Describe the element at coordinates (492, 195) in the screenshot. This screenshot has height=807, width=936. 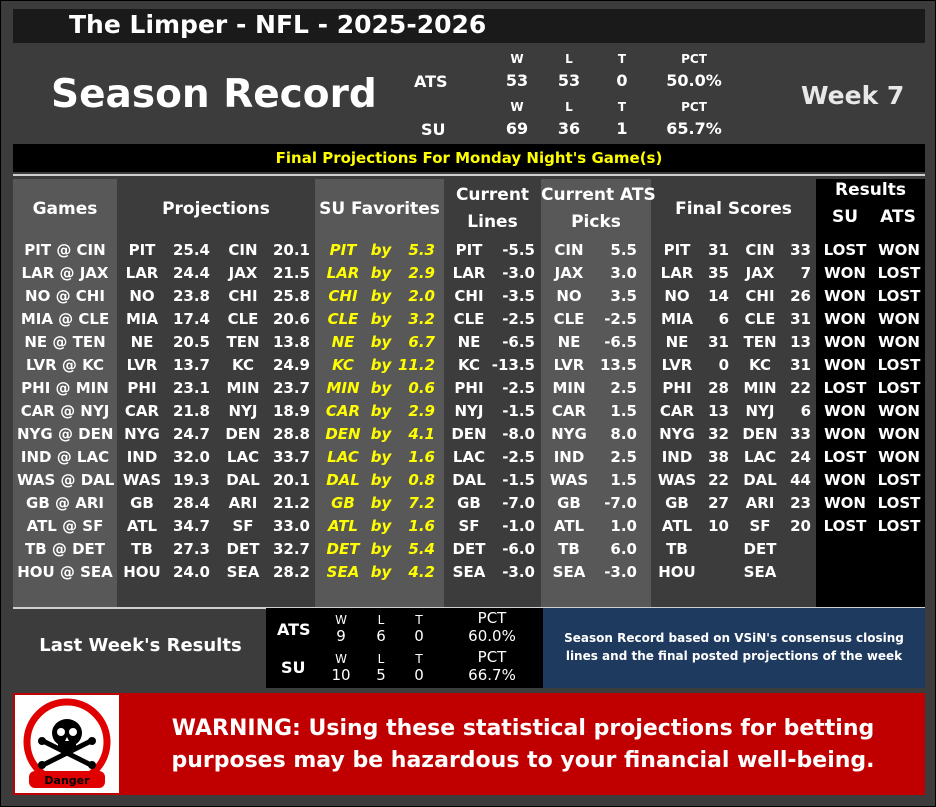
I see `header-current-lines-1: Current` at that location.